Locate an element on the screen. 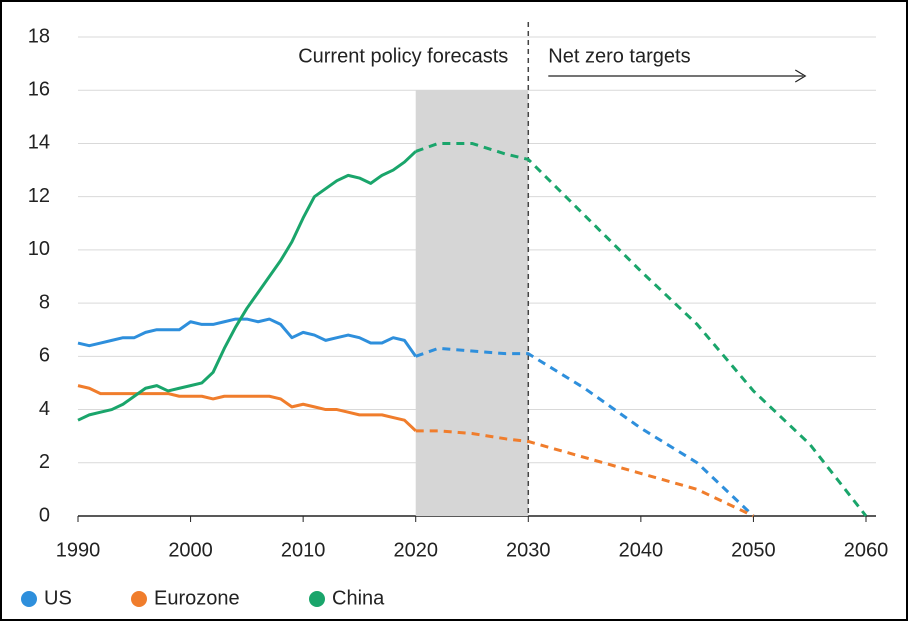 This screenshot has width=908, height=621. y-tick-label: 2 is located at coordinates (44, 462).